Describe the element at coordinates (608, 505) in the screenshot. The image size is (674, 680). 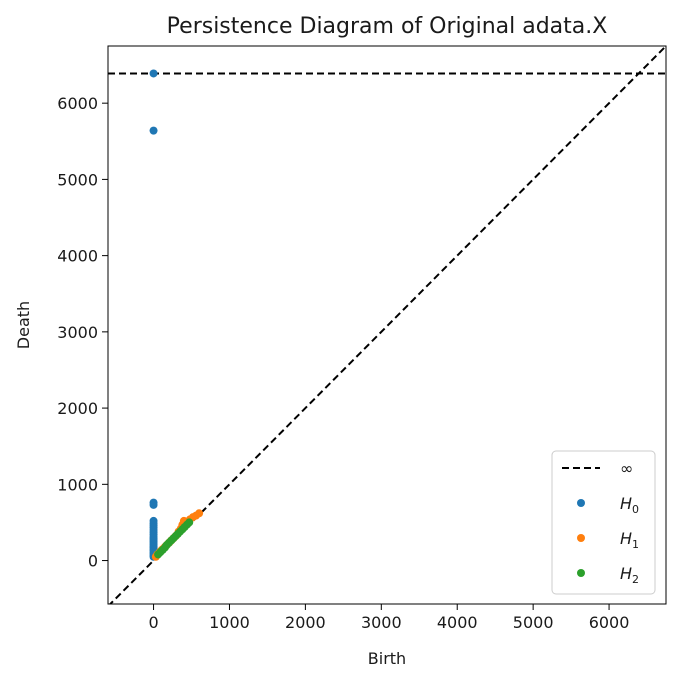
I see `legend-item: H0` at that location.